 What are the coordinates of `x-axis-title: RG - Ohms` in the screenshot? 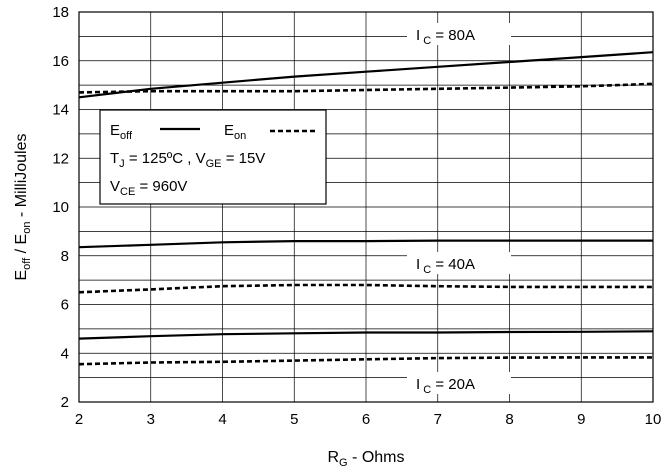 It's located at (365, 459).